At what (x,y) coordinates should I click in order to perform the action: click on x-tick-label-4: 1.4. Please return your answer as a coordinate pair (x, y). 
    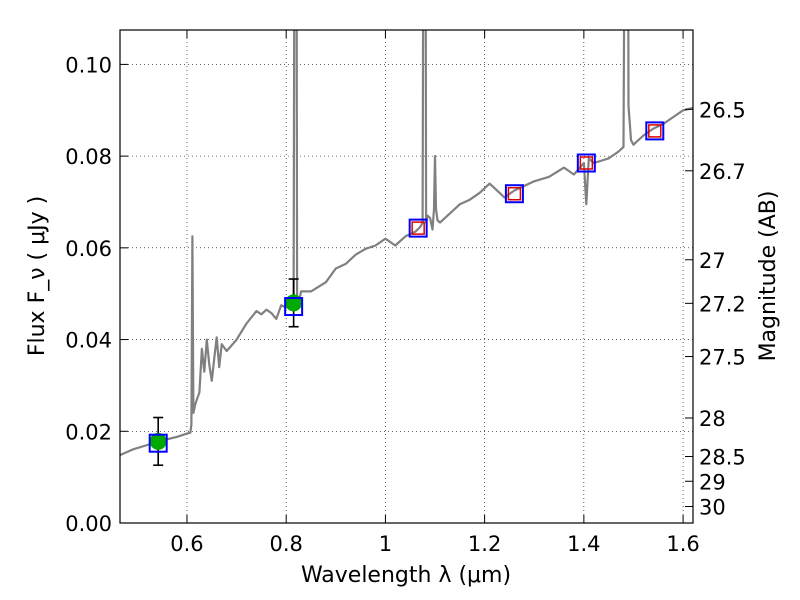
    Looking at the image, I should click on (583, 544).